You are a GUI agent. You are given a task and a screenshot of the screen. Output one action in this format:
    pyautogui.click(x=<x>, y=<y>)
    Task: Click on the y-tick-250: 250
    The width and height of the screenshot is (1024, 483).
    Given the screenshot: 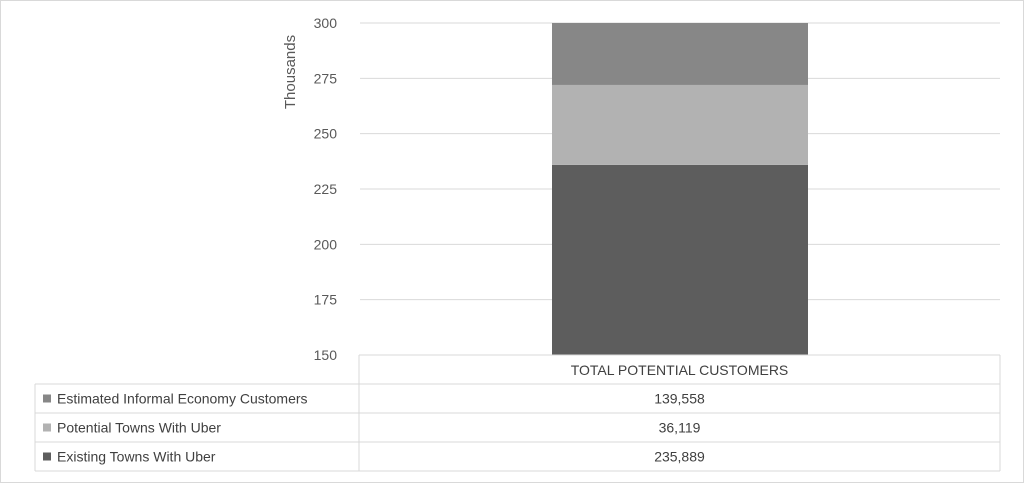 What is the action you would take?
    pyautogui.click(x=326, y=134)
    